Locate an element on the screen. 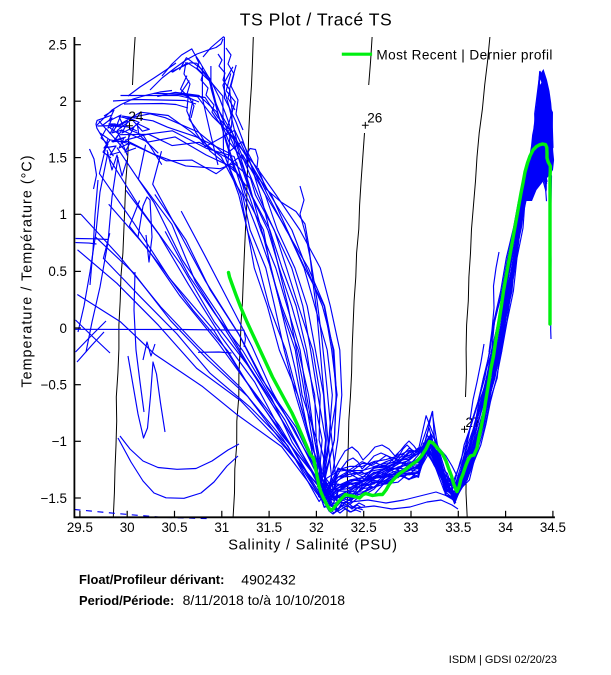  svg-text: Period/Période: is located at coordinates (126, 600).